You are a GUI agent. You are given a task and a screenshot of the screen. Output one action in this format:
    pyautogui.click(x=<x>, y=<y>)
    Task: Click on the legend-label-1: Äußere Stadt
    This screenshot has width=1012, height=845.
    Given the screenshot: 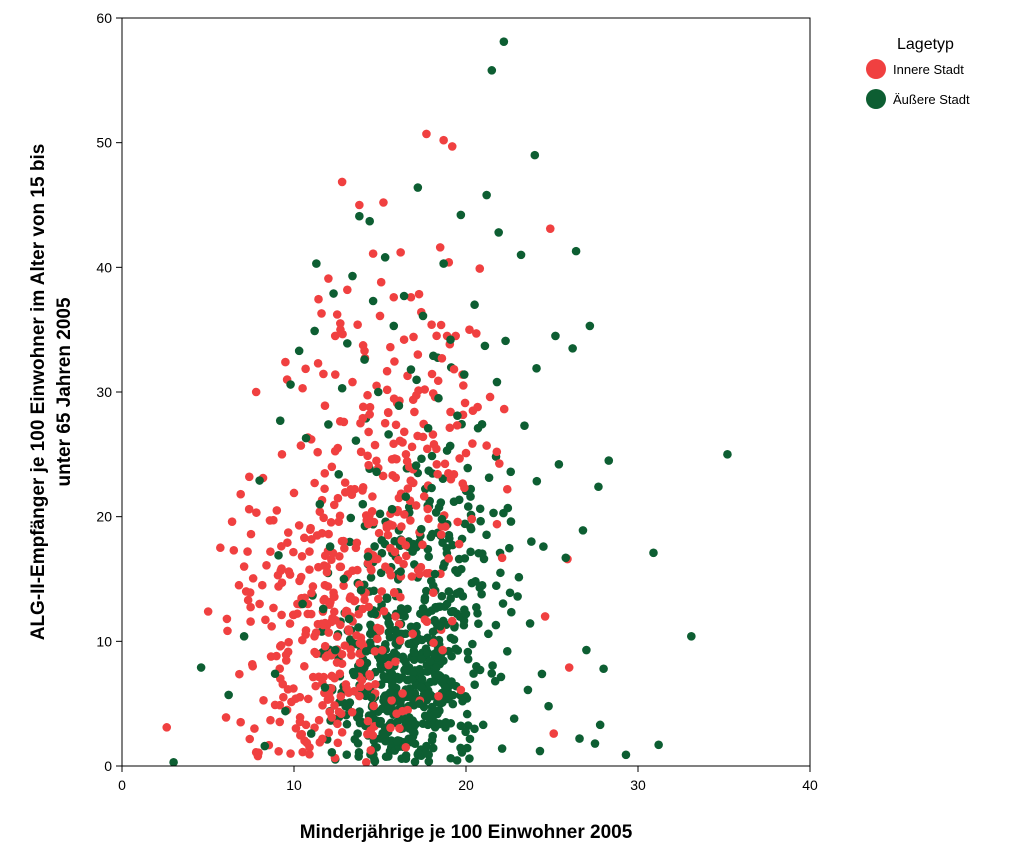 What is the action you would take?
    pyautogui.click(x=931, y=99)
    